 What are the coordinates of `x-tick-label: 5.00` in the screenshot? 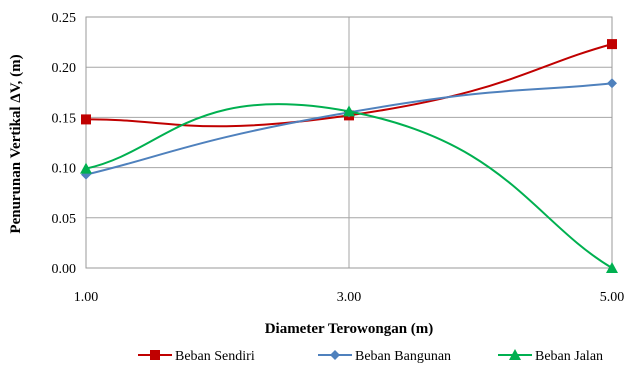 It's located at (612, 297).